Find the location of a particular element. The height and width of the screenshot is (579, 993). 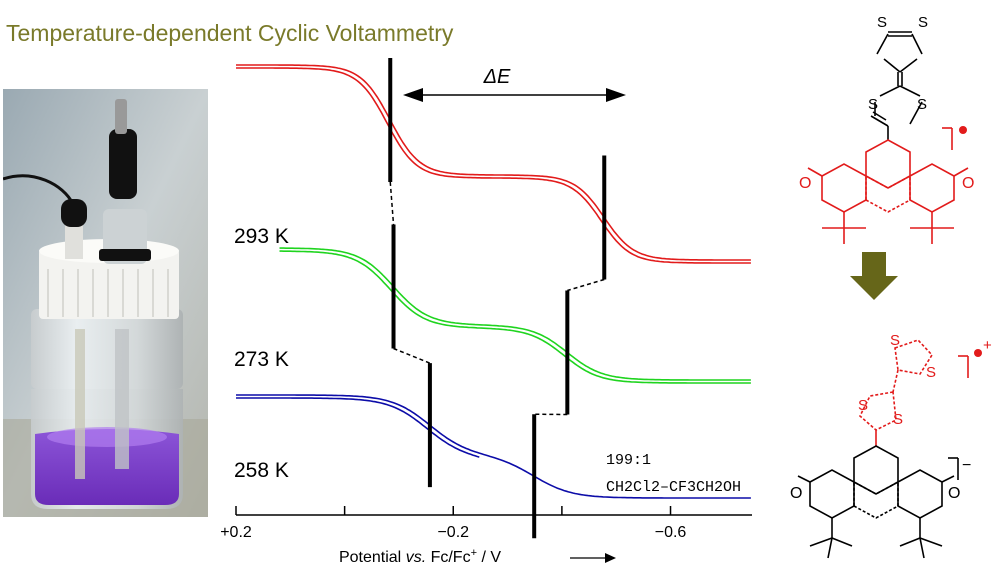

bottom-molecule-structure: S S S S + O O − is located at coordinates (891, 445).